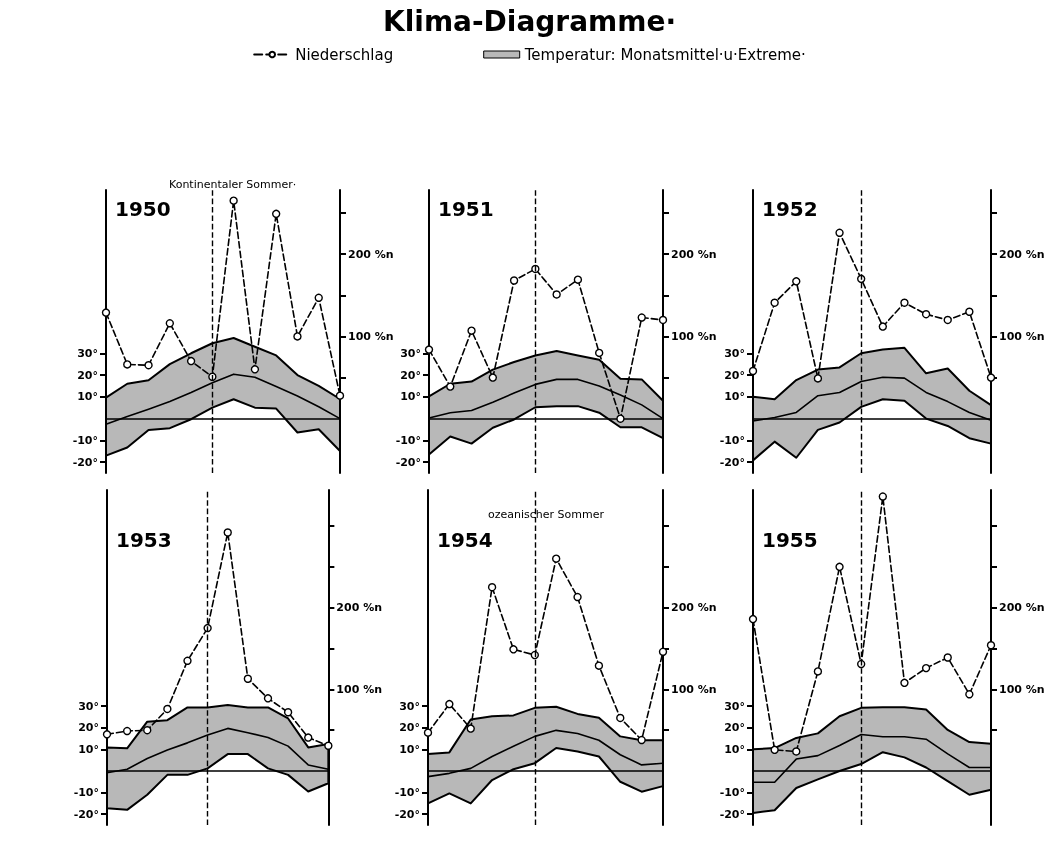 This screenshot has width=1059, height=855. Describe the element at coordinates (344, 54) in the screenshot. I see `legend-label: Niederschlag` at that location.